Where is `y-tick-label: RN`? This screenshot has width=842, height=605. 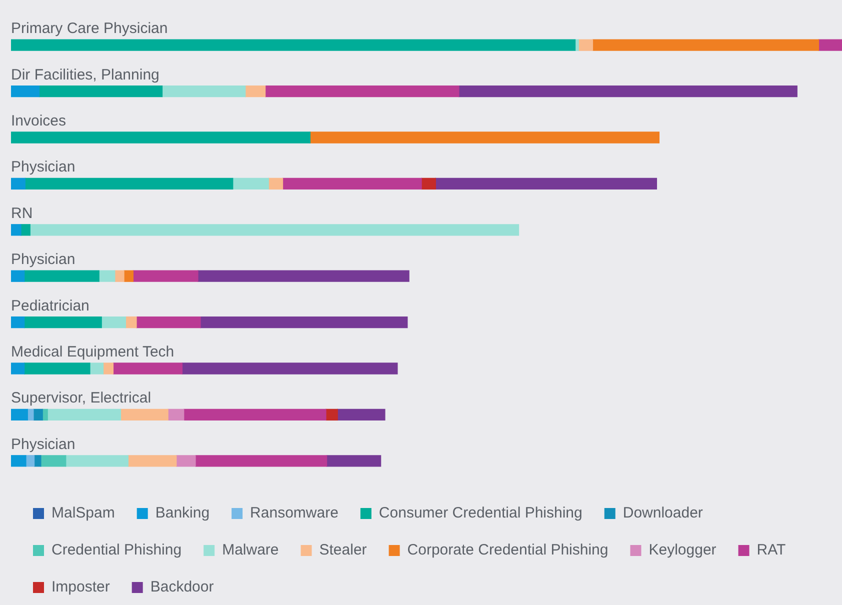
y-tick-label: RN is located at coordinates (22, 213).